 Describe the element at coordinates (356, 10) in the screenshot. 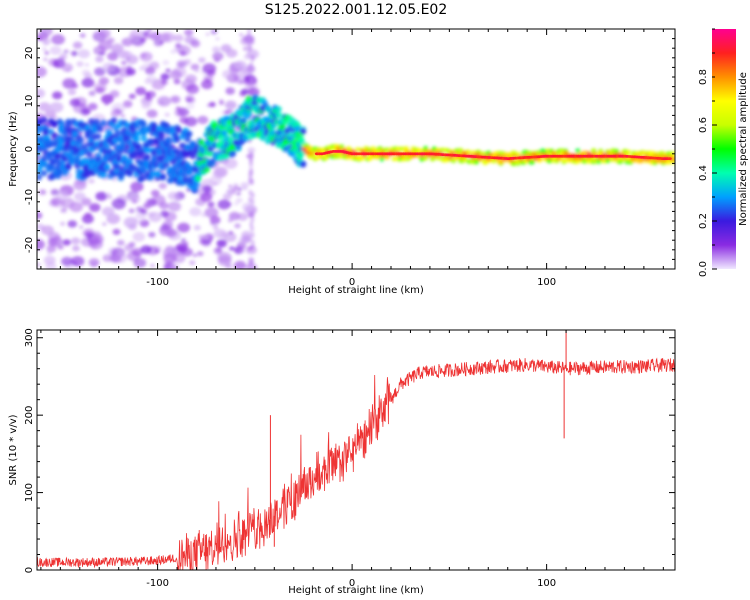

I see `figure-title: S125.2022.001.12.05.E02` at that location.